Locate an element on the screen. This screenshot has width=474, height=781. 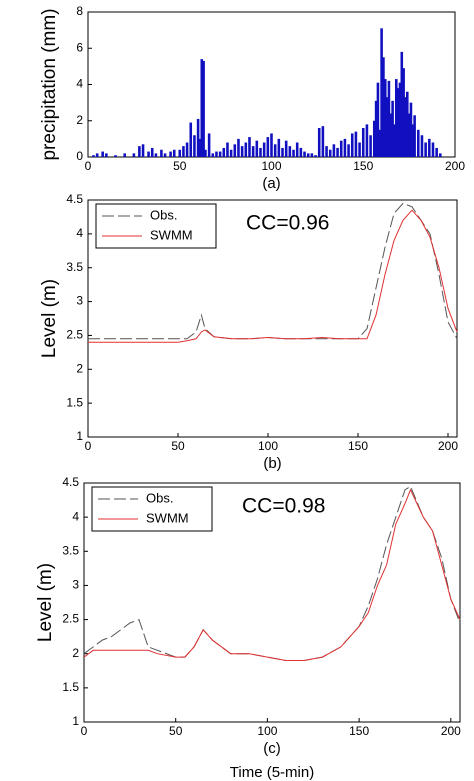
annotation: CC=0.98 is located at coordinates (283, 506).